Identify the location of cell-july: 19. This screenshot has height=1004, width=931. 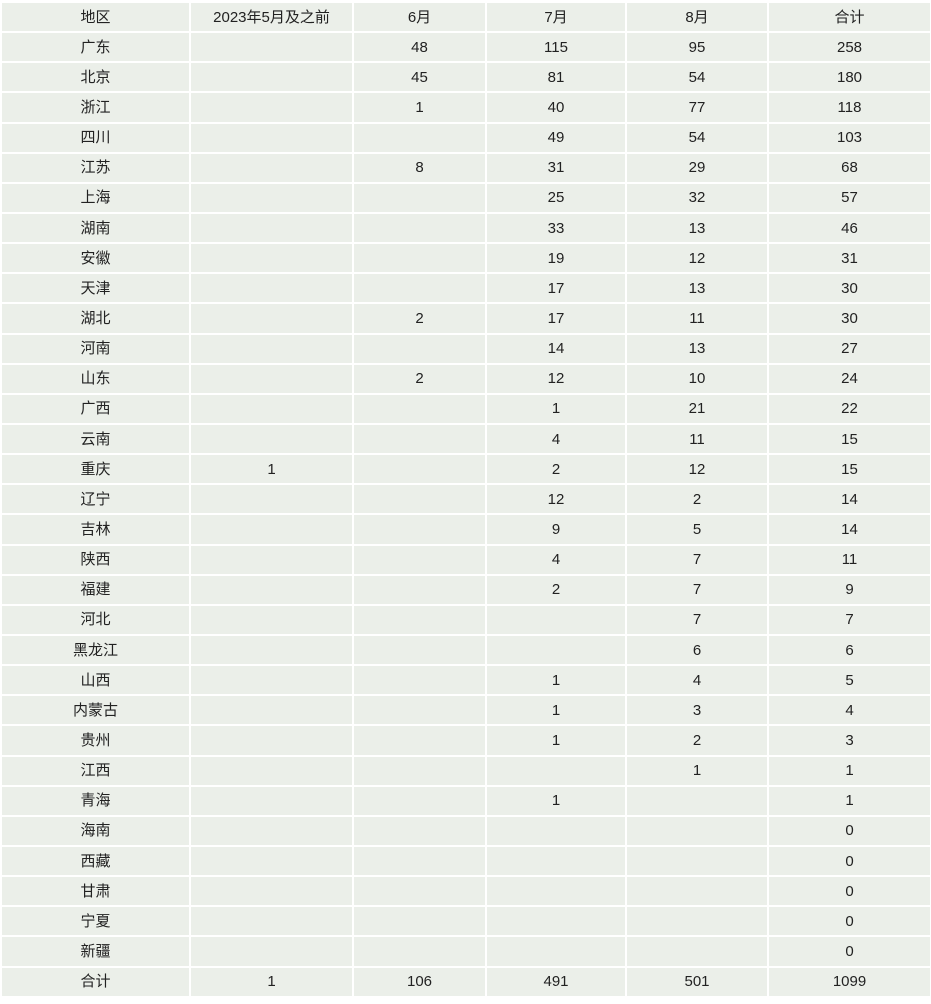
(556, 258).